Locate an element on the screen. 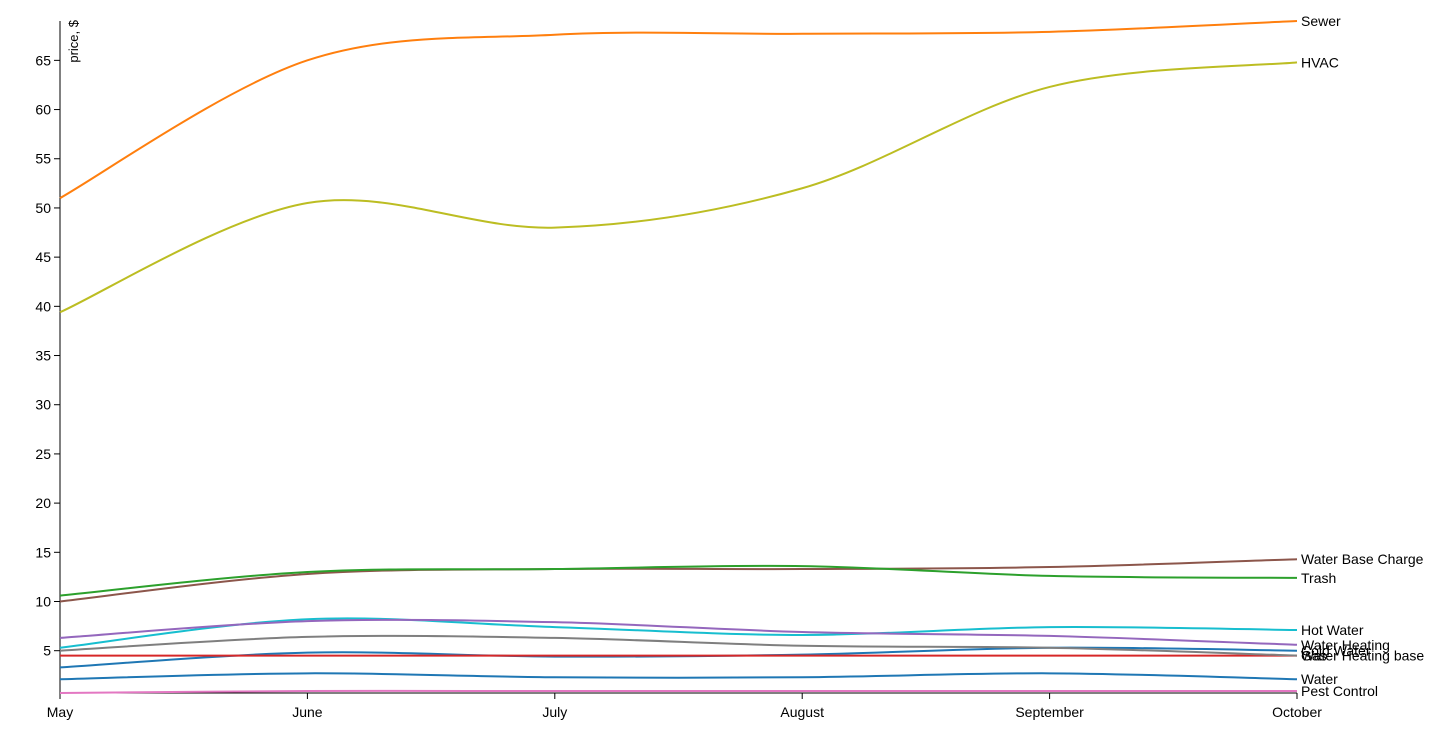 The height and width of the screenshot is (746, 1436). y-tick-label: 20 is located at coordinates (43, 503).